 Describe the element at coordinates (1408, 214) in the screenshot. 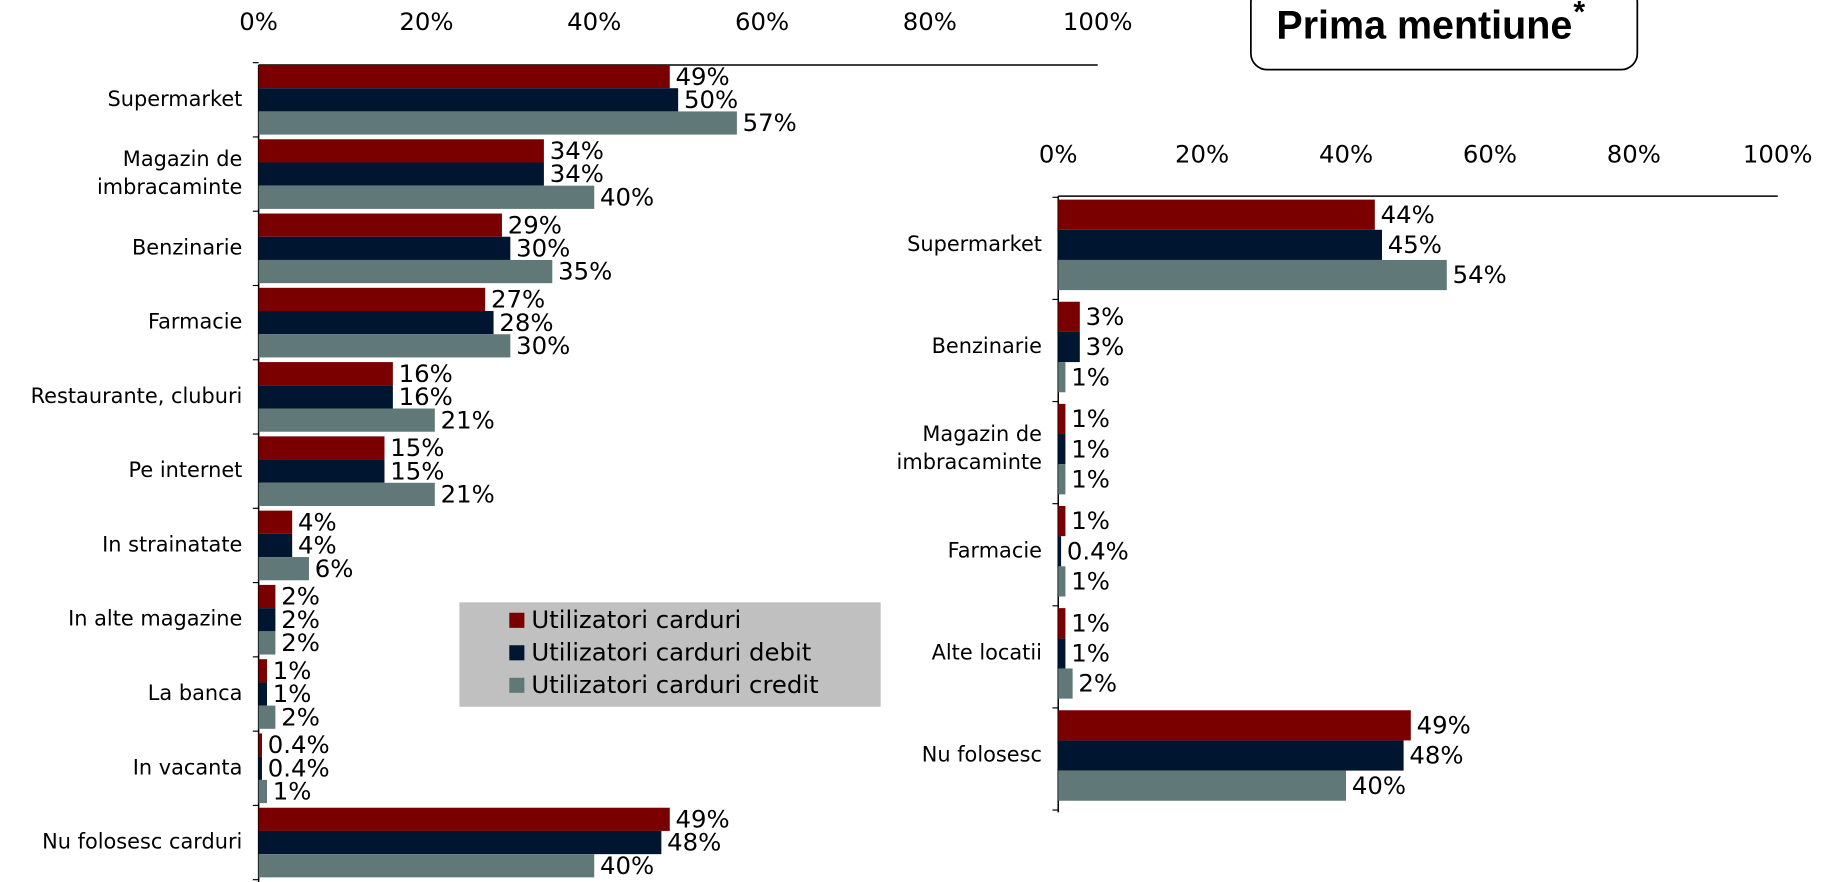

I see `data-label: 44%` at that location.